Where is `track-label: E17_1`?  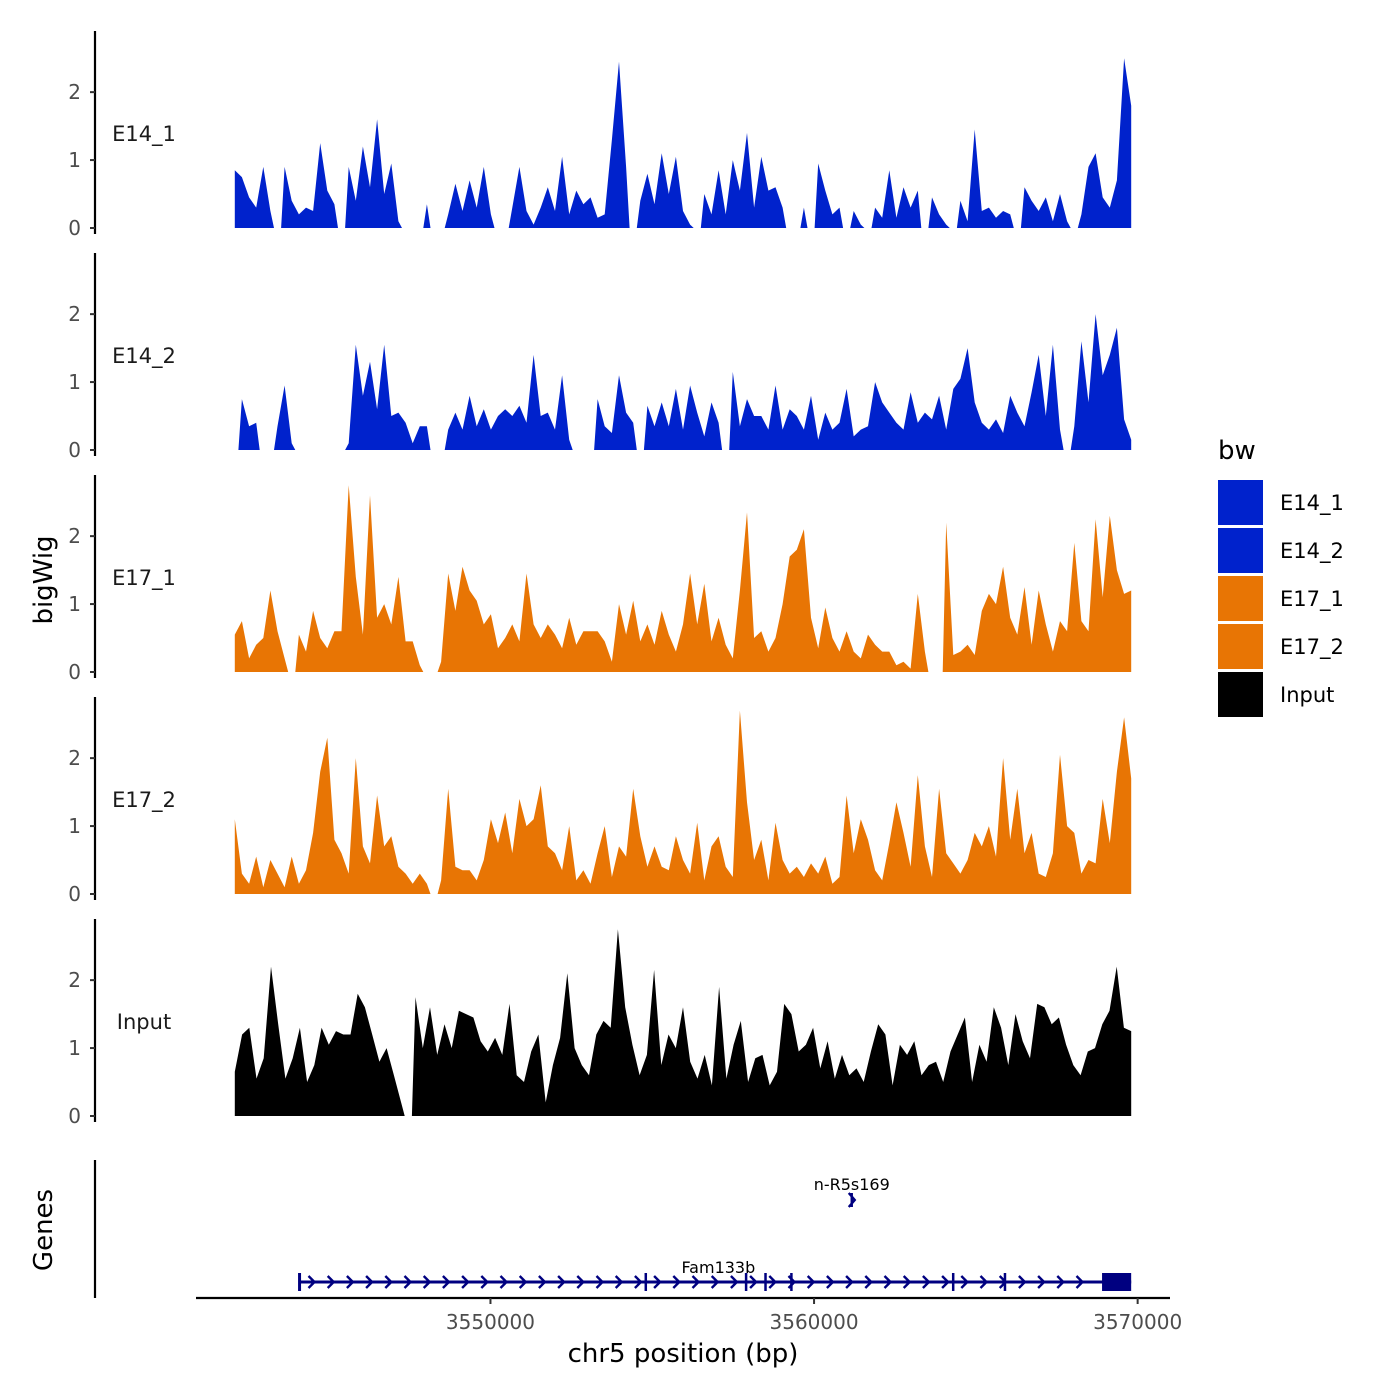 track-label: E17_1 is located at coordinates (144, 578).